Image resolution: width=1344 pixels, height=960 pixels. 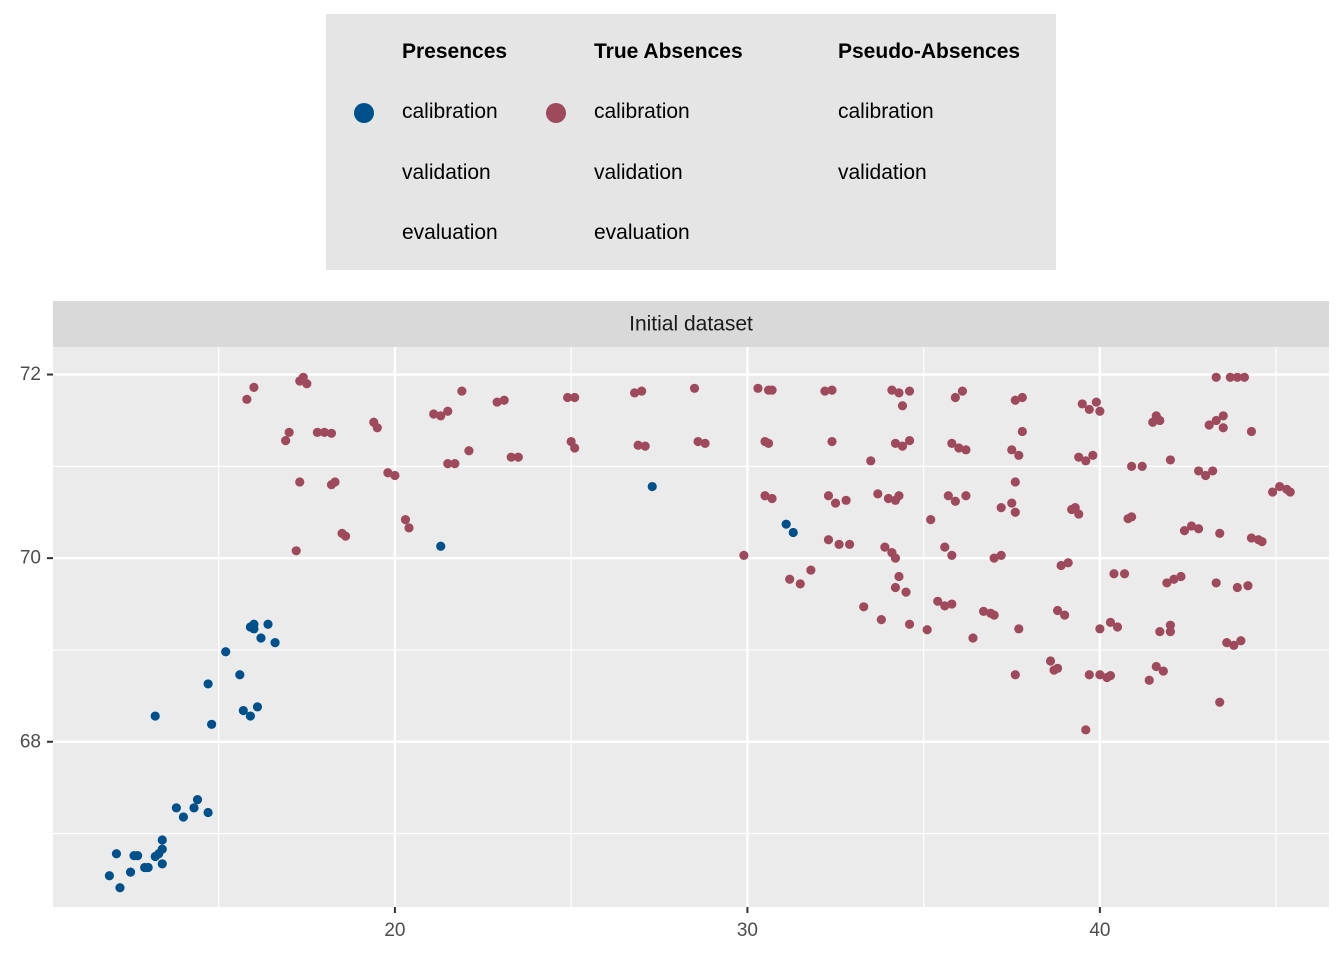 What do you see at coordinates (556, 113) in the screenshot?
I see `legend-key-absence-calibration` at bounding box center [556, 113].